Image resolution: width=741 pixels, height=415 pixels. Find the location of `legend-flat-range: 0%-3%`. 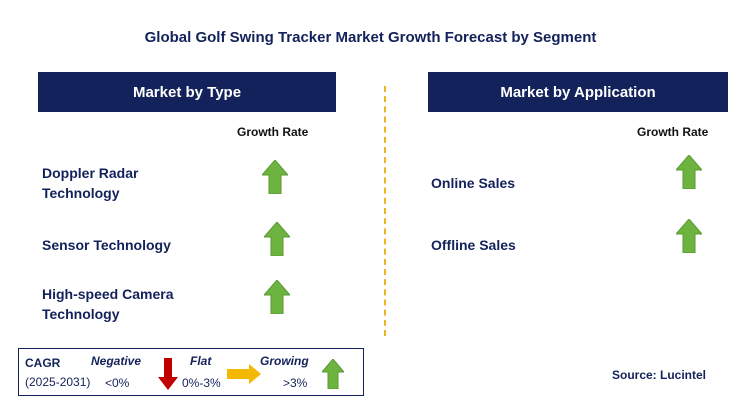

legend-flat-range: 0%-3% is located at coordinates (201, 383).